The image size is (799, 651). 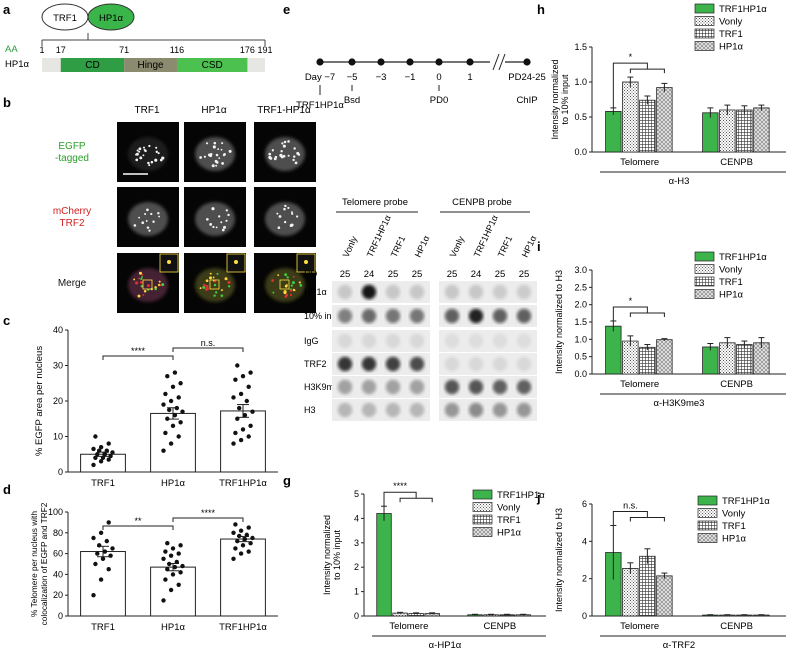 I want to click on event-label: TRF1HP1α, so click(x=320, y=105).